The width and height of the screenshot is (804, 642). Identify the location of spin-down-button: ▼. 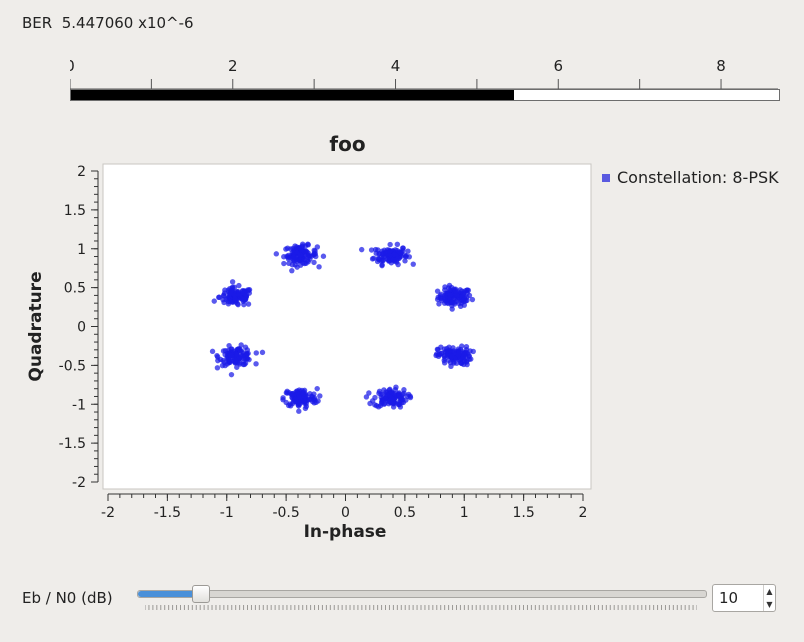
(769, 604).